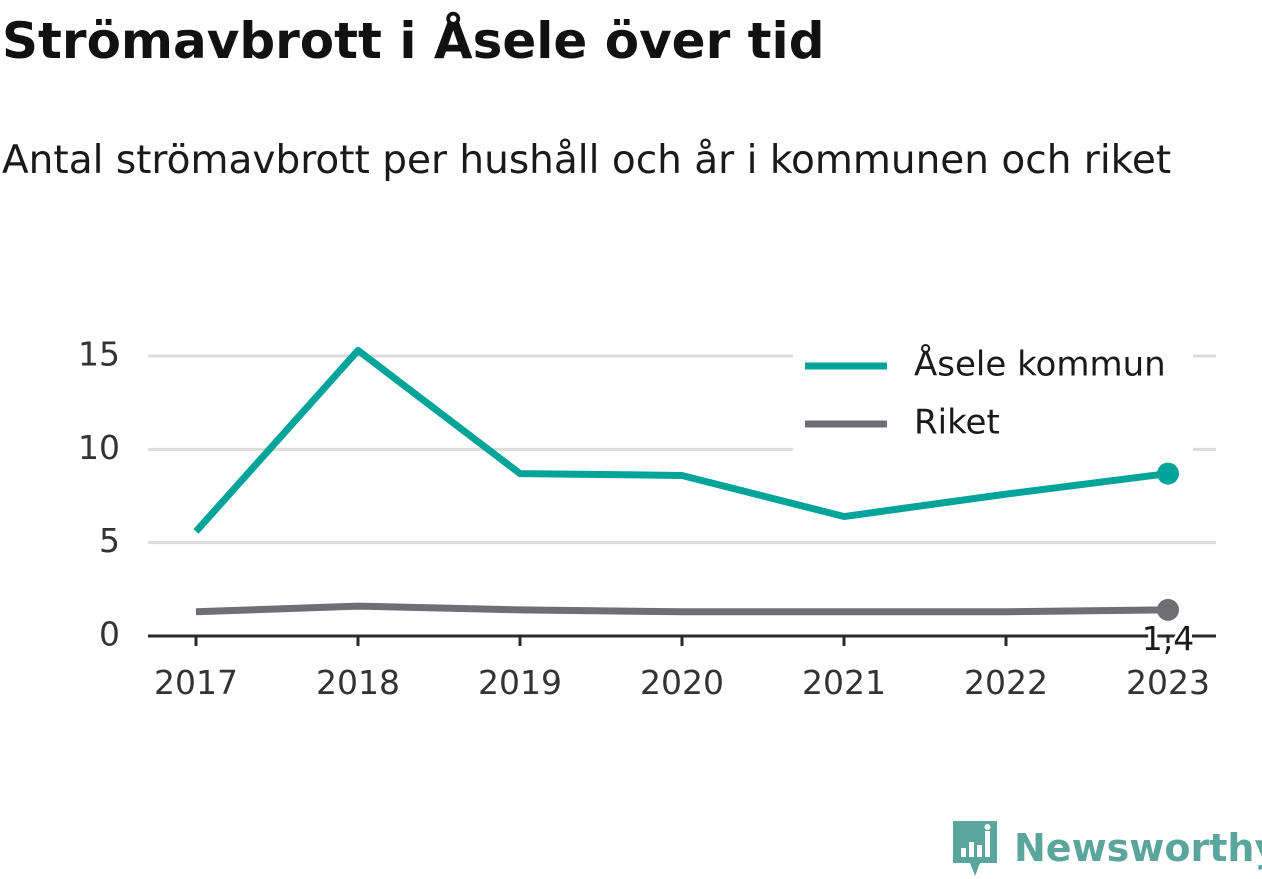 This screenshot has height=879, width=1262. Describe the element at coordinates (99, 354) in the screenshot. I see `y-tick-label: 15` at that location.